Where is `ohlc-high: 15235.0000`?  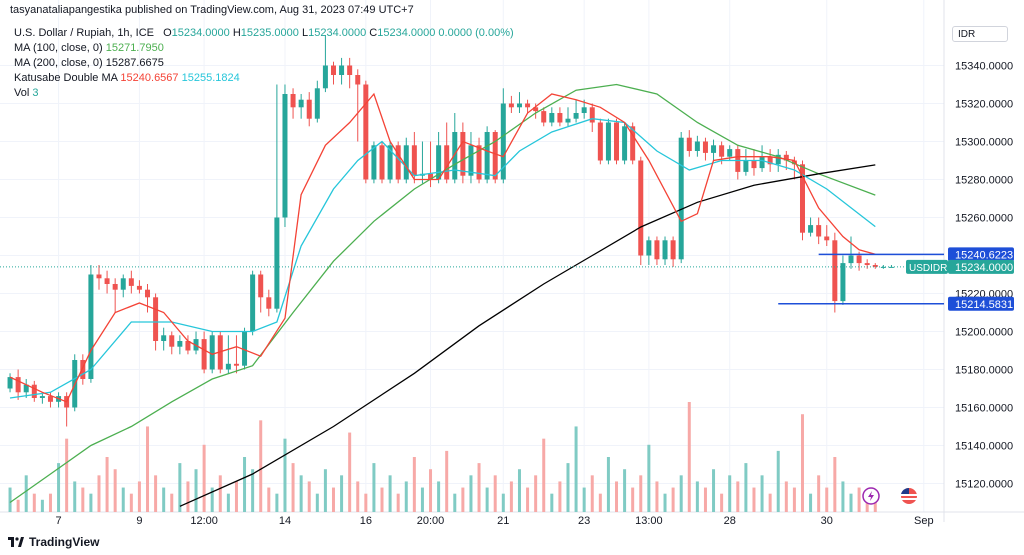
ohlc-high: 15235.0000 is located at coordinates (269, 33).